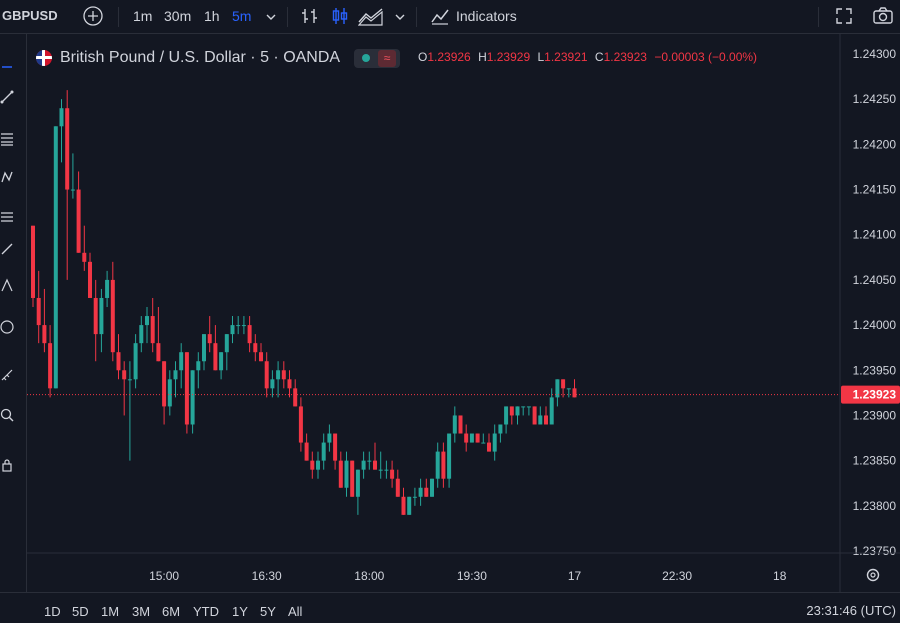  What do you see at coordinates (44, 58) in the screenshot?
I see `gbp-usd-flag-icon` at bounding box center [44, 58].